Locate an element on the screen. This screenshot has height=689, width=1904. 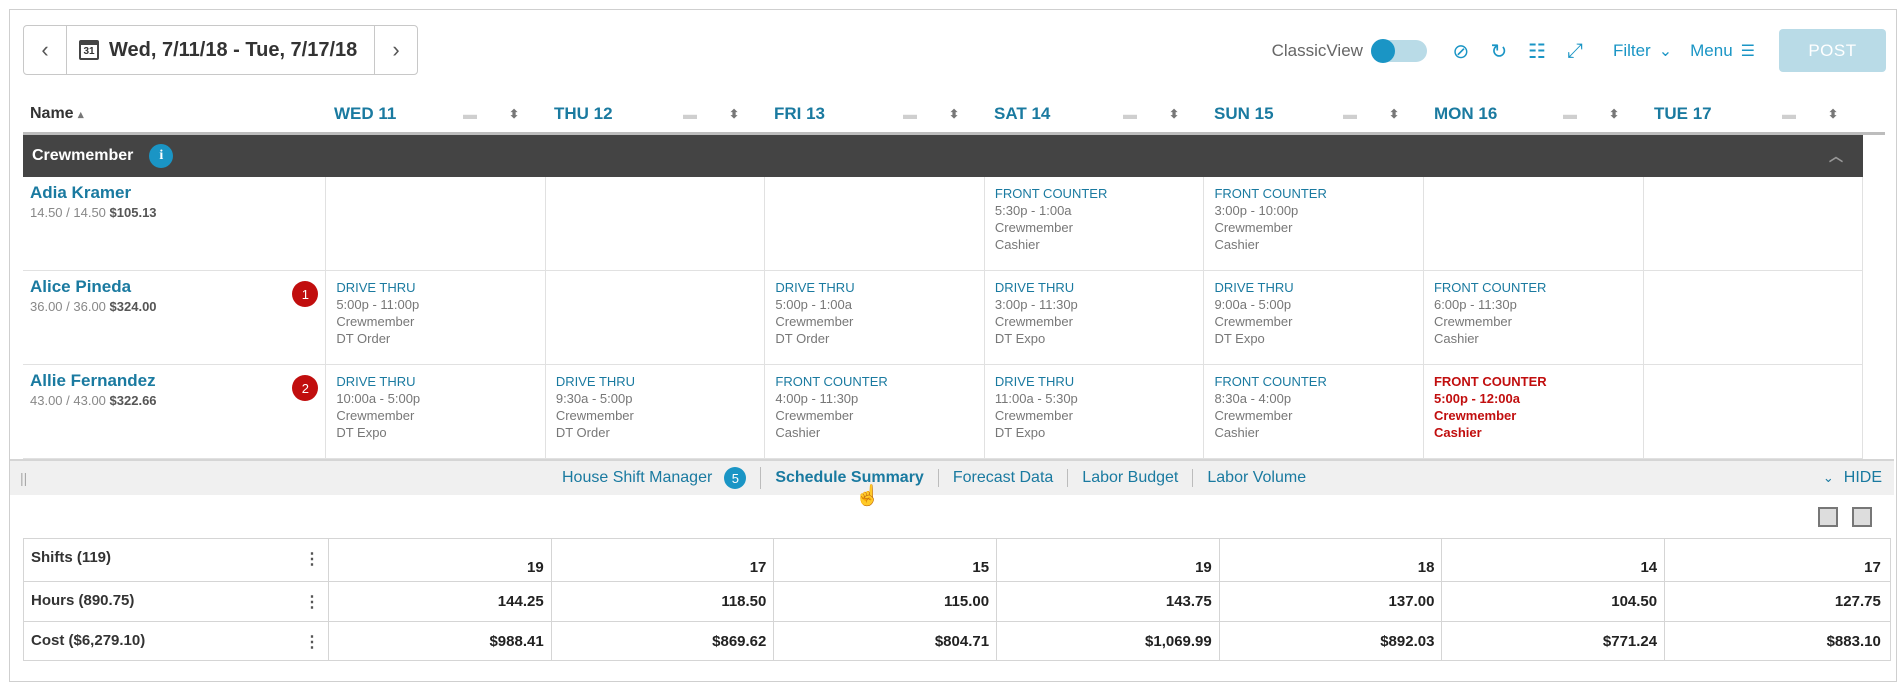
collapse-caret-icon: ︿ is located at coordinates (1836, 156).